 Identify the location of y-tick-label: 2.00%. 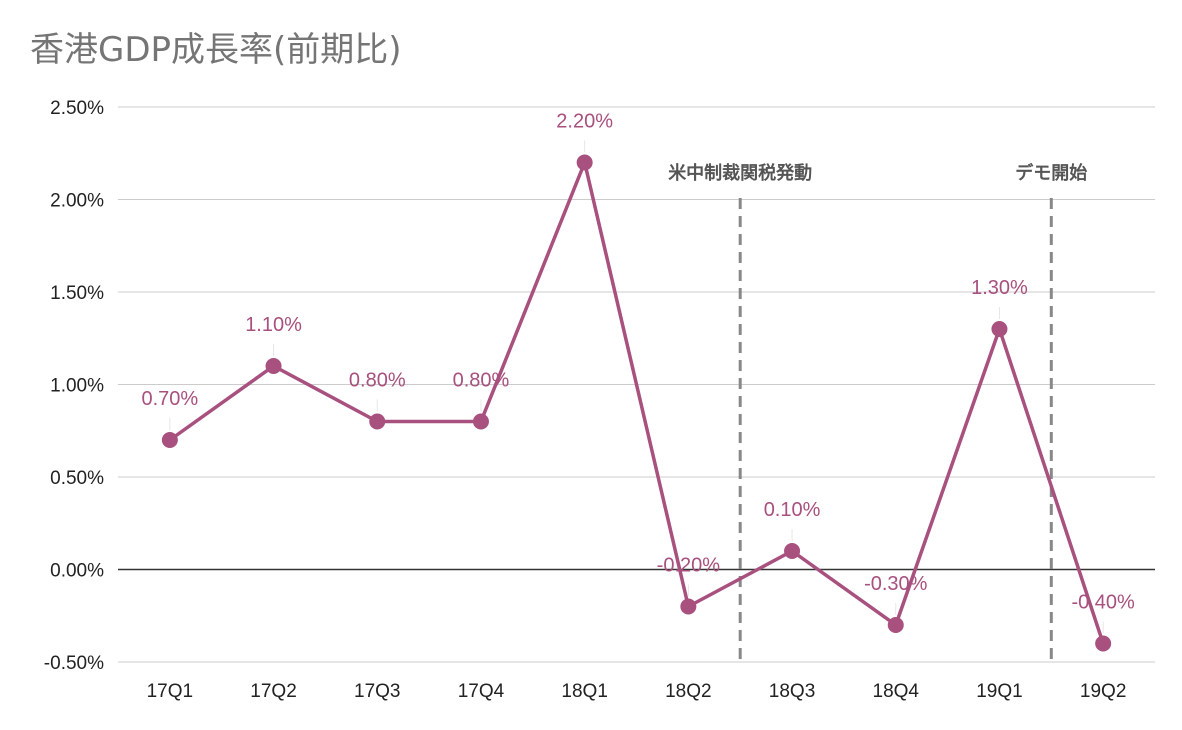
(77, 201).